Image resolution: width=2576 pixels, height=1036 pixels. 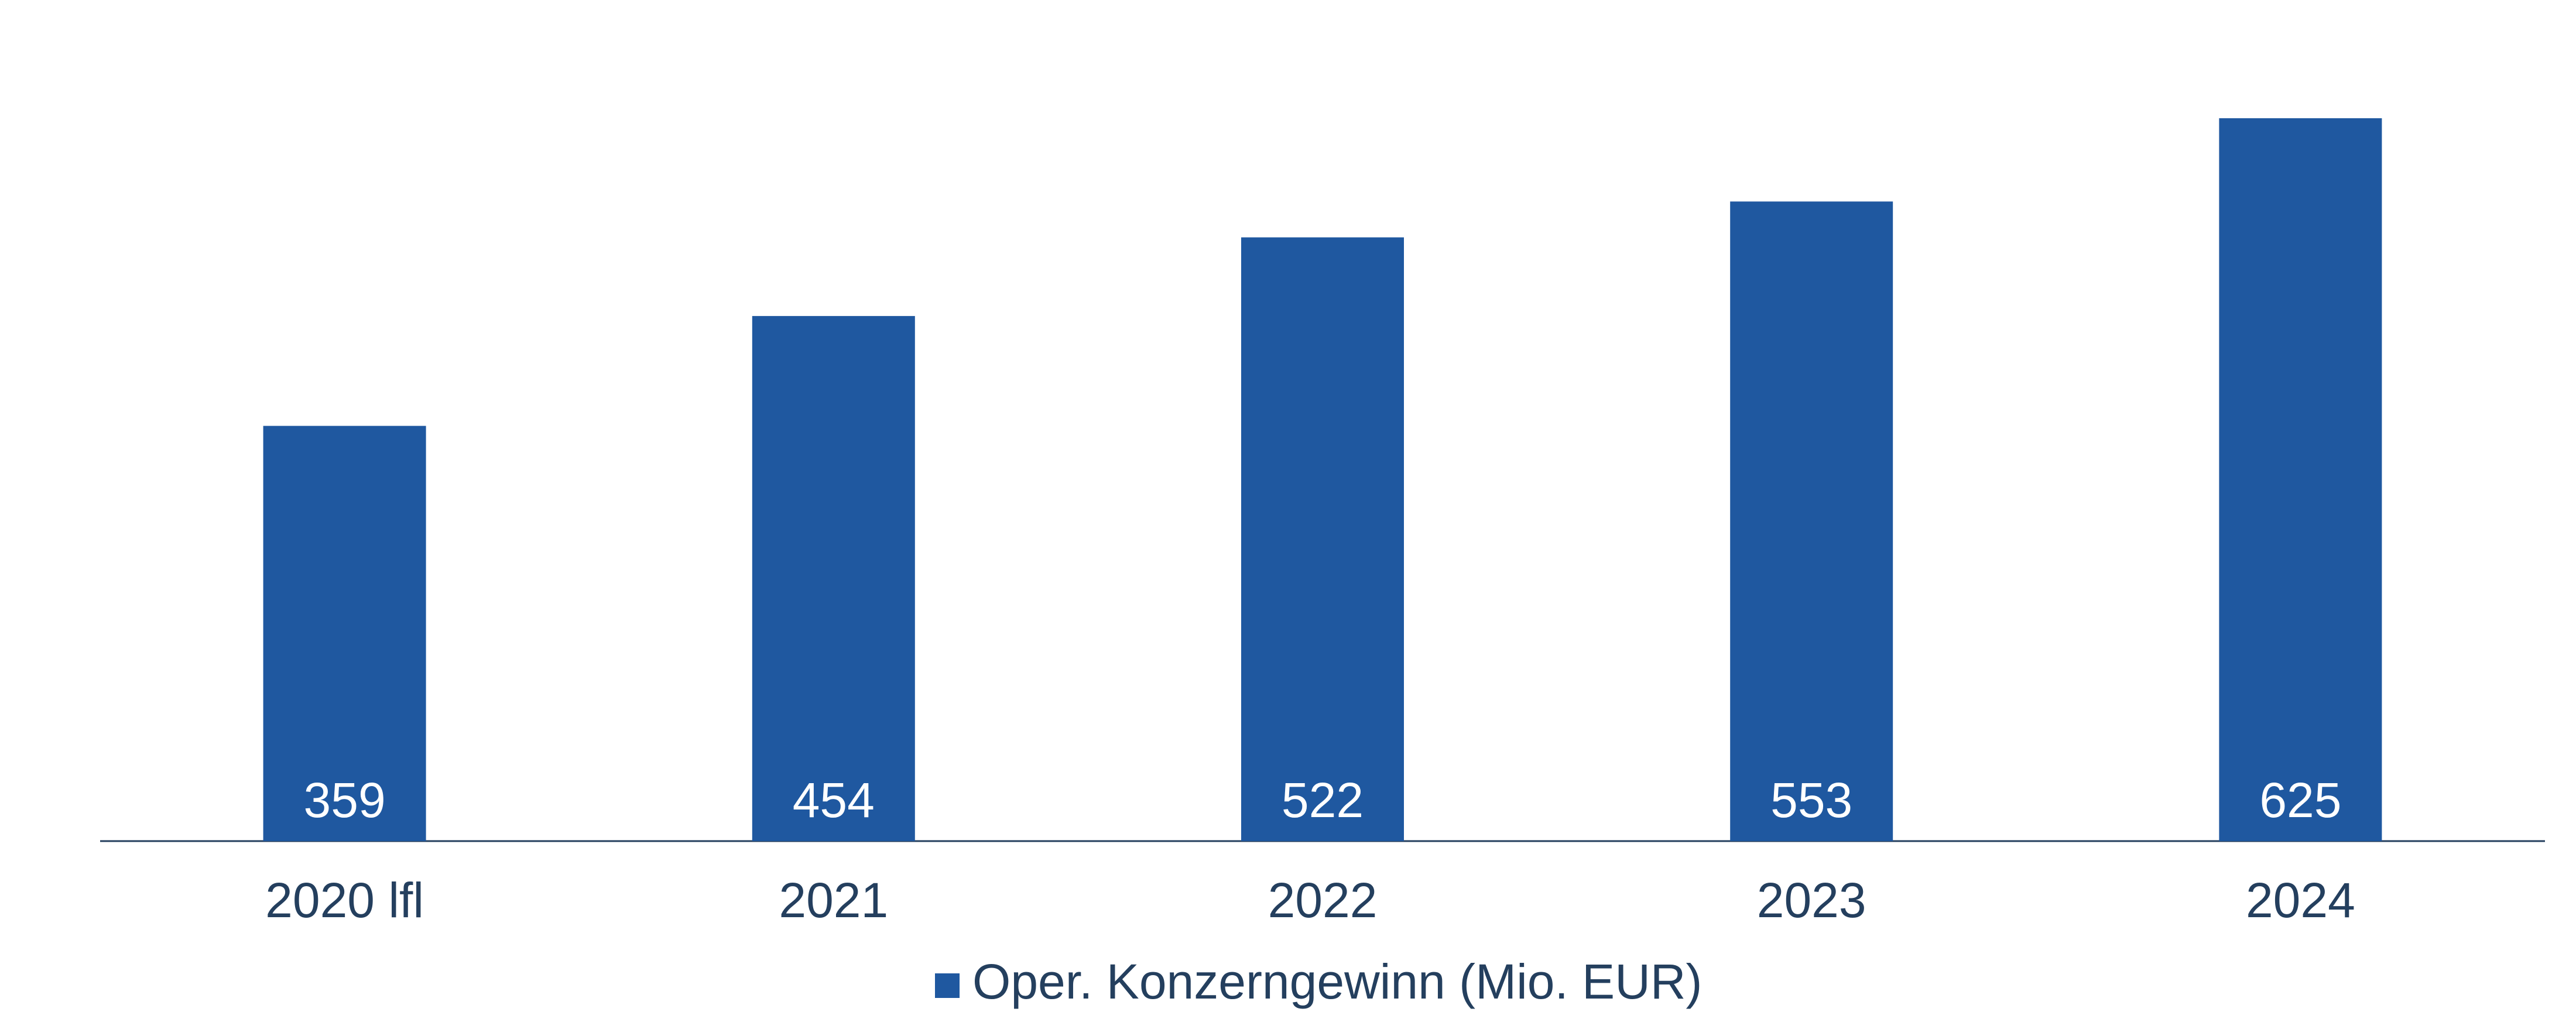 What do you see at coordinates (2300, 801) in the screenshot?
I see `value-label: 625` at bounding box center [2300, 801].